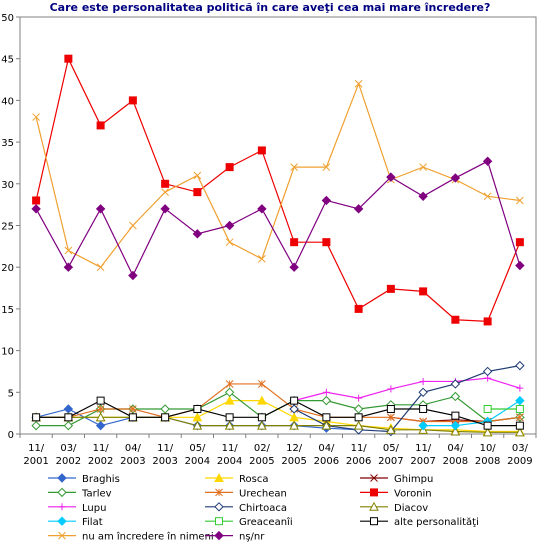 The image size is (540, 554). What do you see at coordinates (131, 537) in the screenshot?
I see `legend-entry: nu am încredere în nimeni` at bounding box center [131, 537].